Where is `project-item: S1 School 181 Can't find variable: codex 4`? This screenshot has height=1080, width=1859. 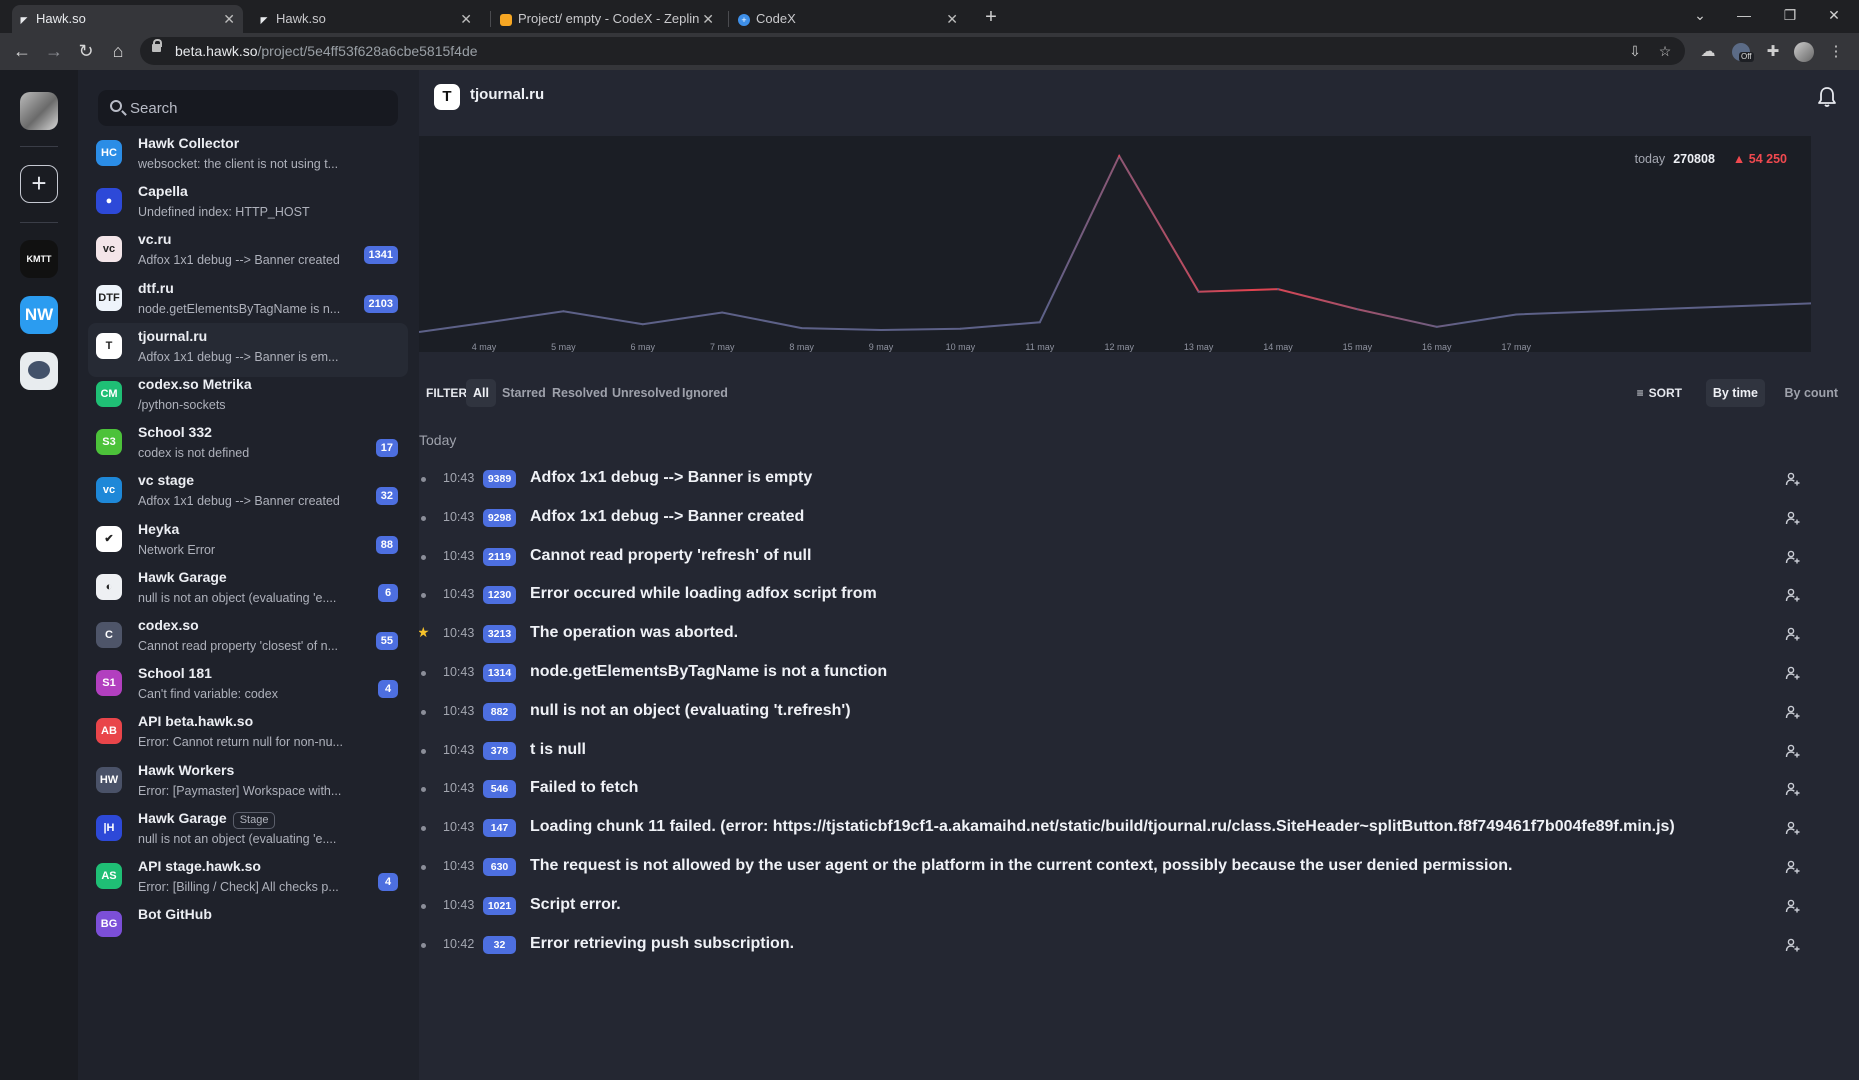
project-item: S1 School 181 Can't find variable: codex 4 is located at coordinates (248, 687).